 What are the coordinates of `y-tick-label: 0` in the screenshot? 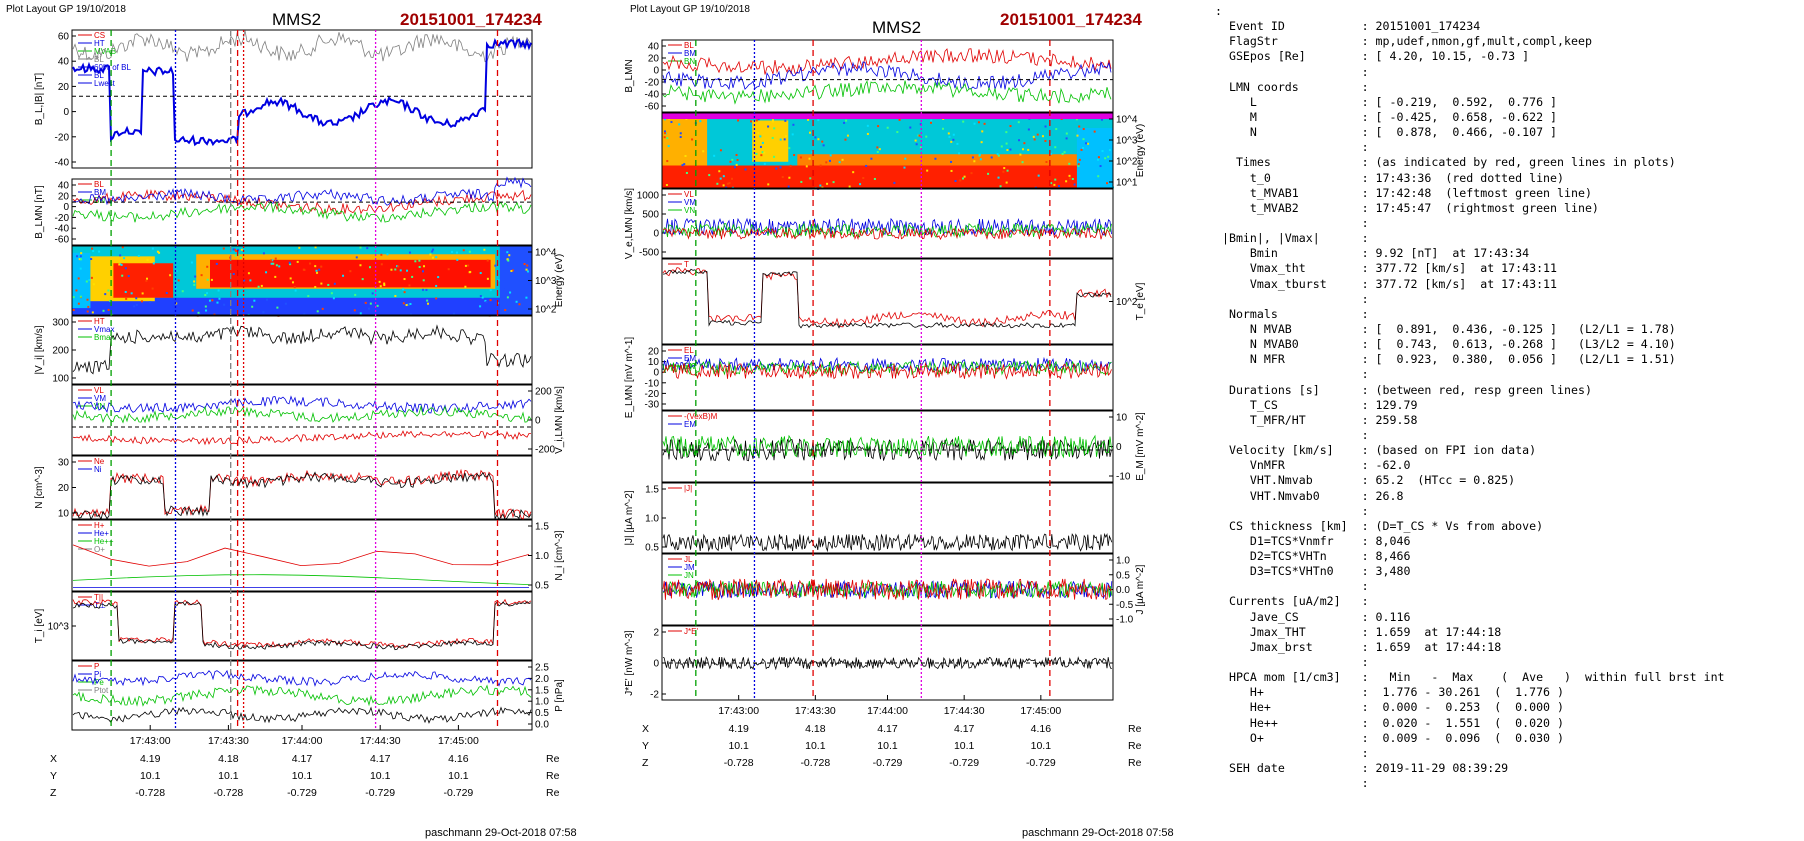 It's located at (656, 234).